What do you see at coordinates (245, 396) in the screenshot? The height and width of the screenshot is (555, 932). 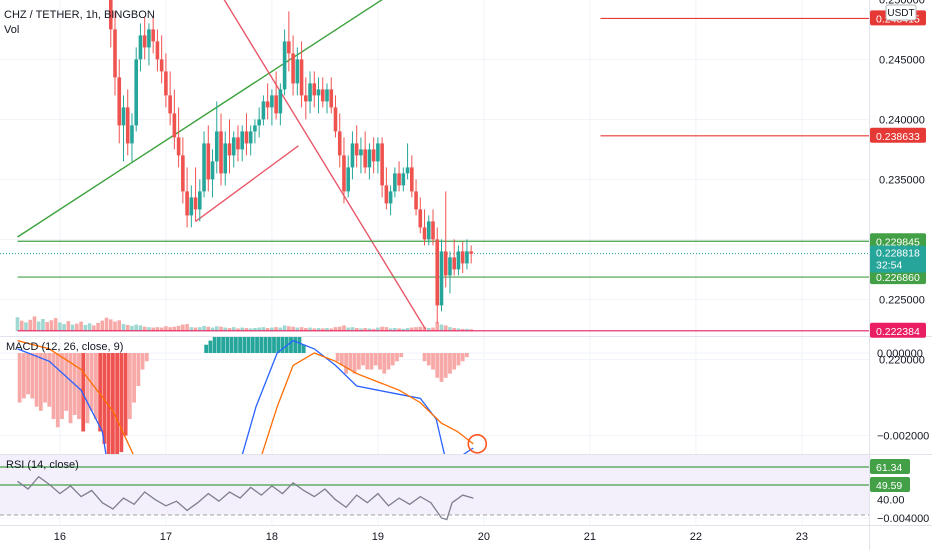 I see `signal-line` at bounding box center [245, 396].